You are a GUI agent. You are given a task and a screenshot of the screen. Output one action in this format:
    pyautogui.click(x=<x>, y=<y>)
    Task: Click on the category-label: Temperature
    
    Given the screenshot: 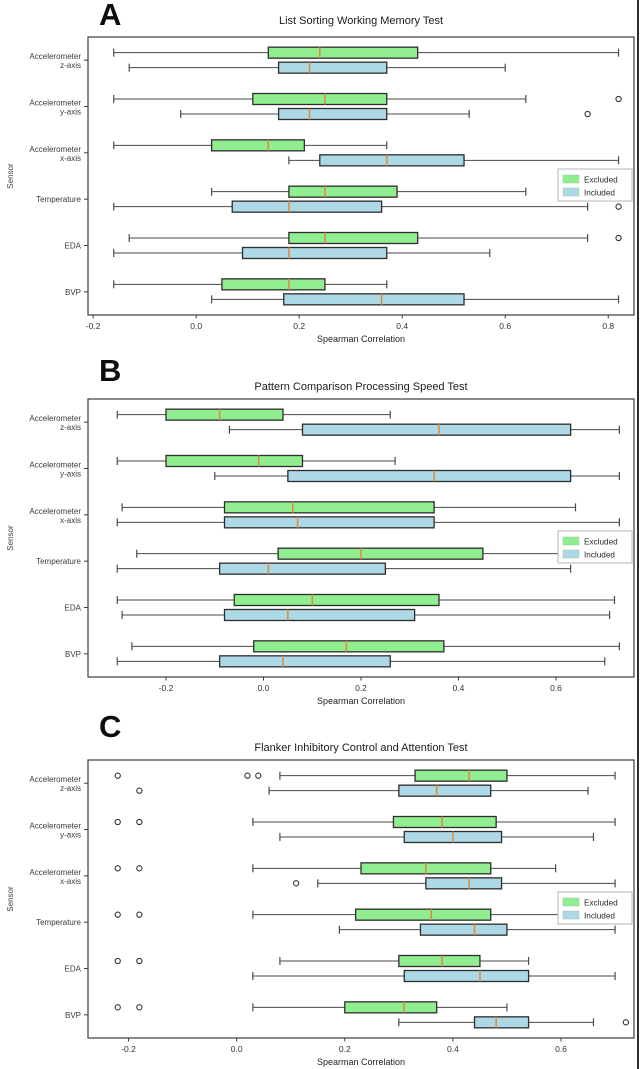 What is the action you would take?
    pyautogui.click(x=58, y=561)
    